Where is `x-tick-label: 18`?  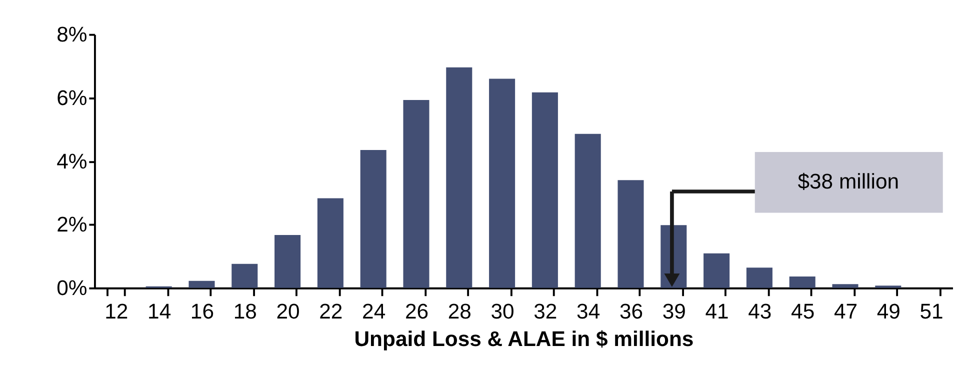 x-tick-label: 18 is located at coordinates (245, 312).